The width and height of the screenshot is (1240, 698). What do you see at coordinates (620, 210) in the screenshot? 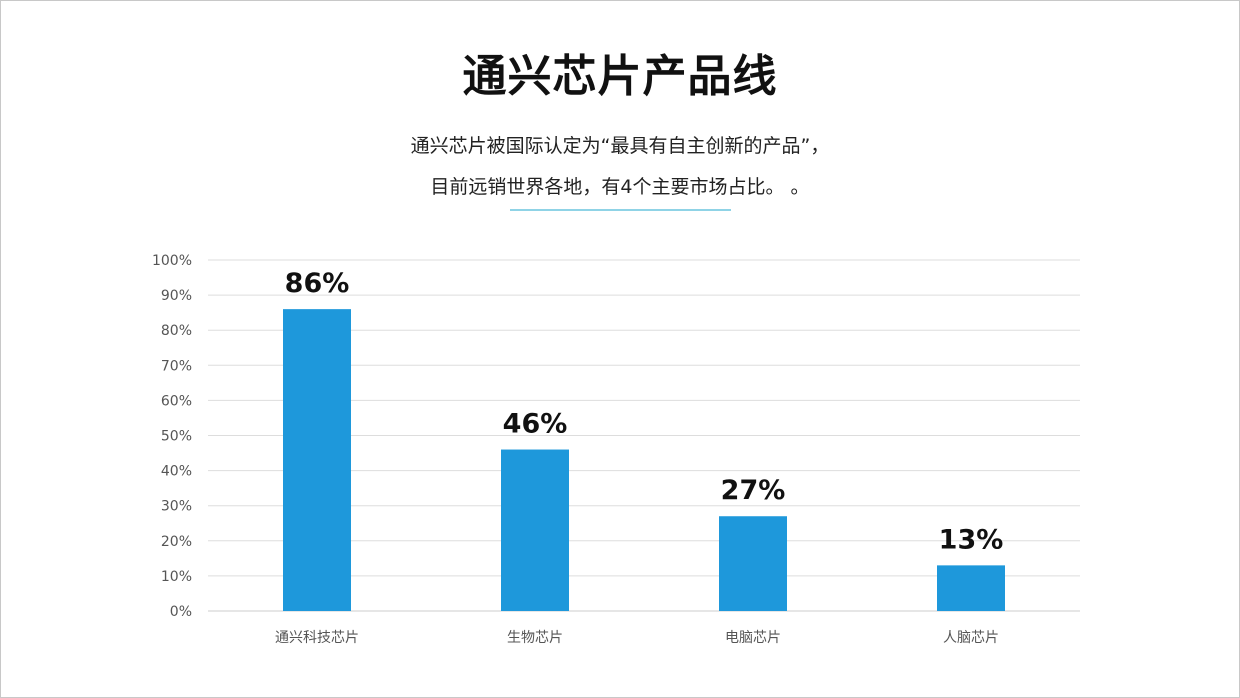
I see `title-divider` at bounding box center [620, 210].